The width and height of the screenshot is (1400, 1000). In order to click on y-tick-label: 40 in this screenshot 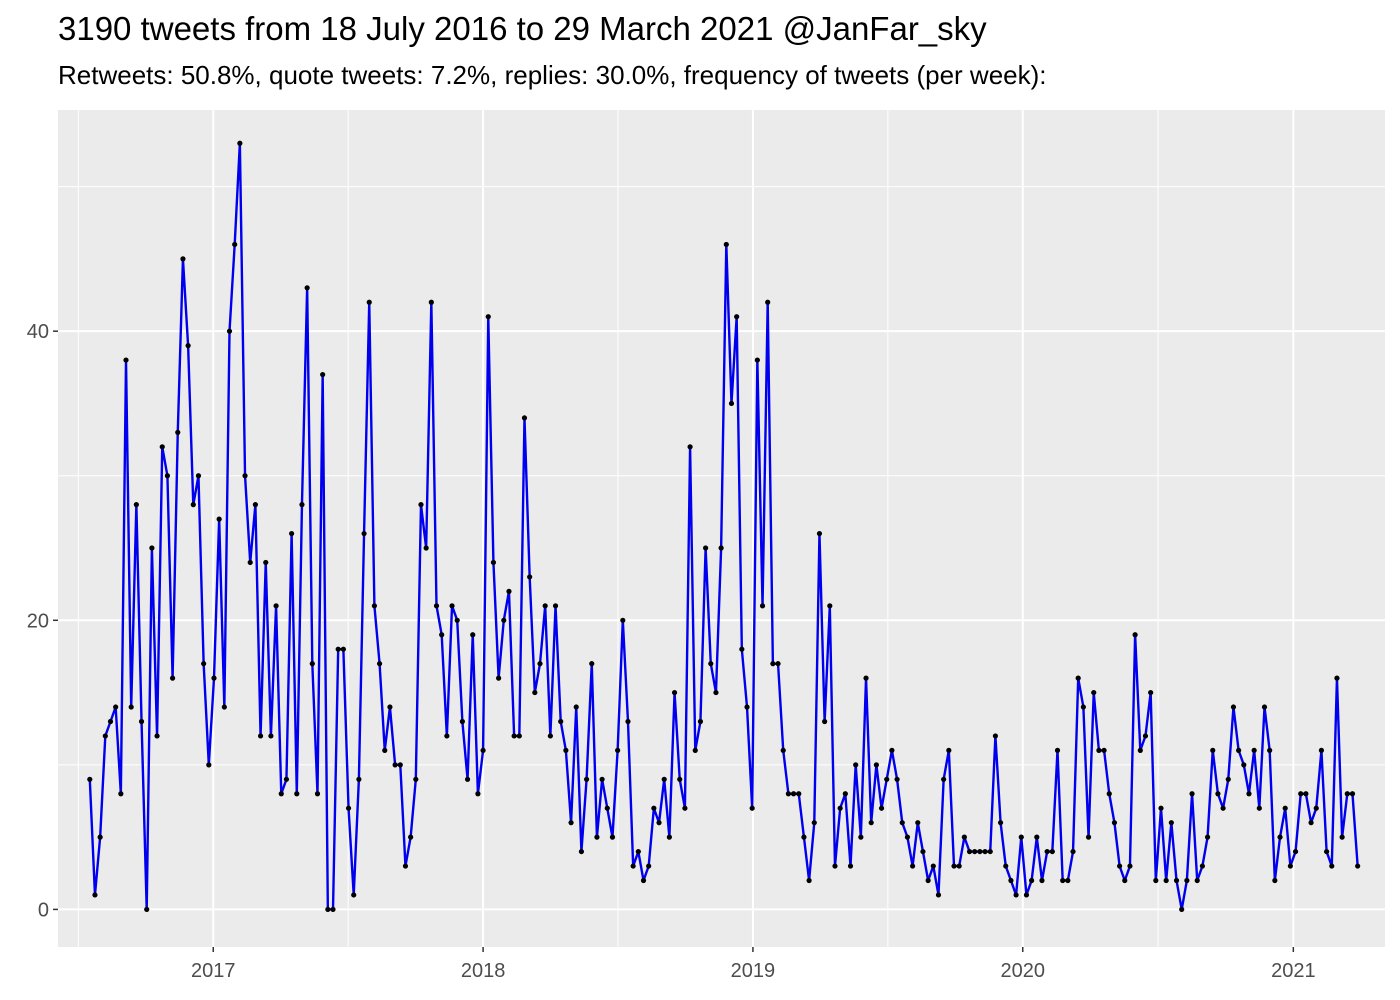, I will do `click(38, 332)`.